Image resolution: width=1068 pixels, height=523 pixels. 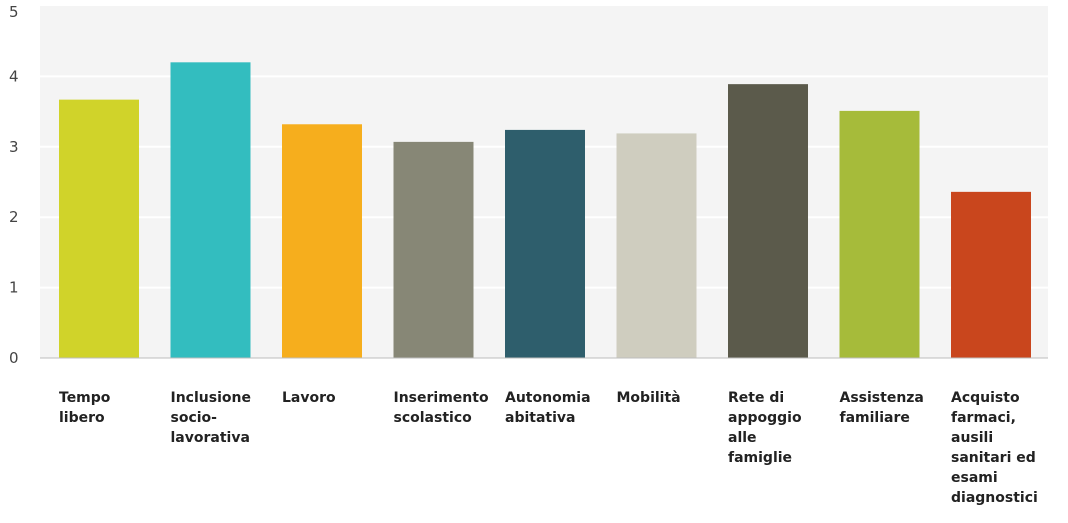 I want to click on y-tick-label: 3, so click(x=14, y=147).